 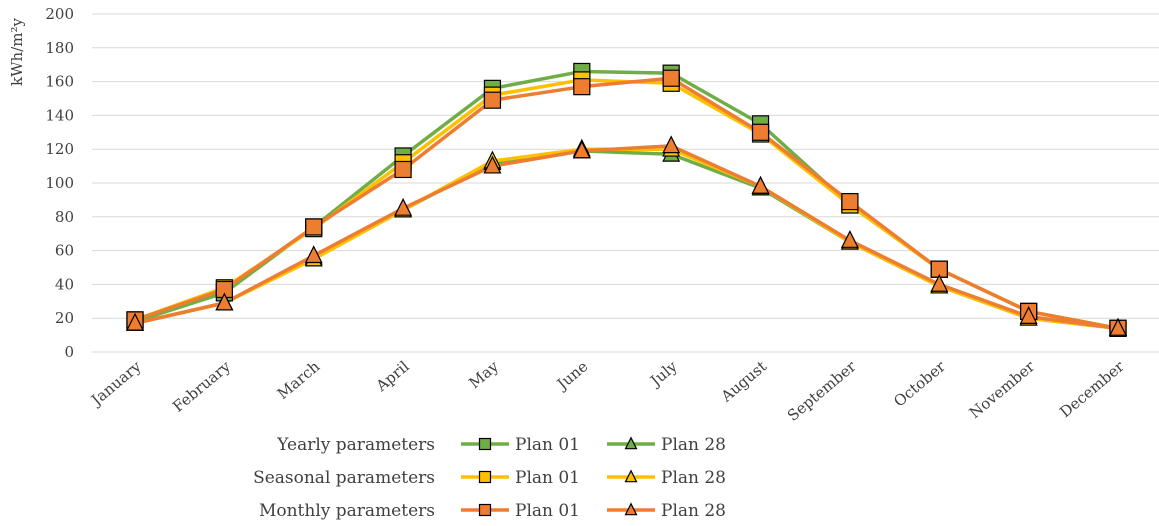 I want to click on y-tick-label: 20, so click(x=64, y=318).